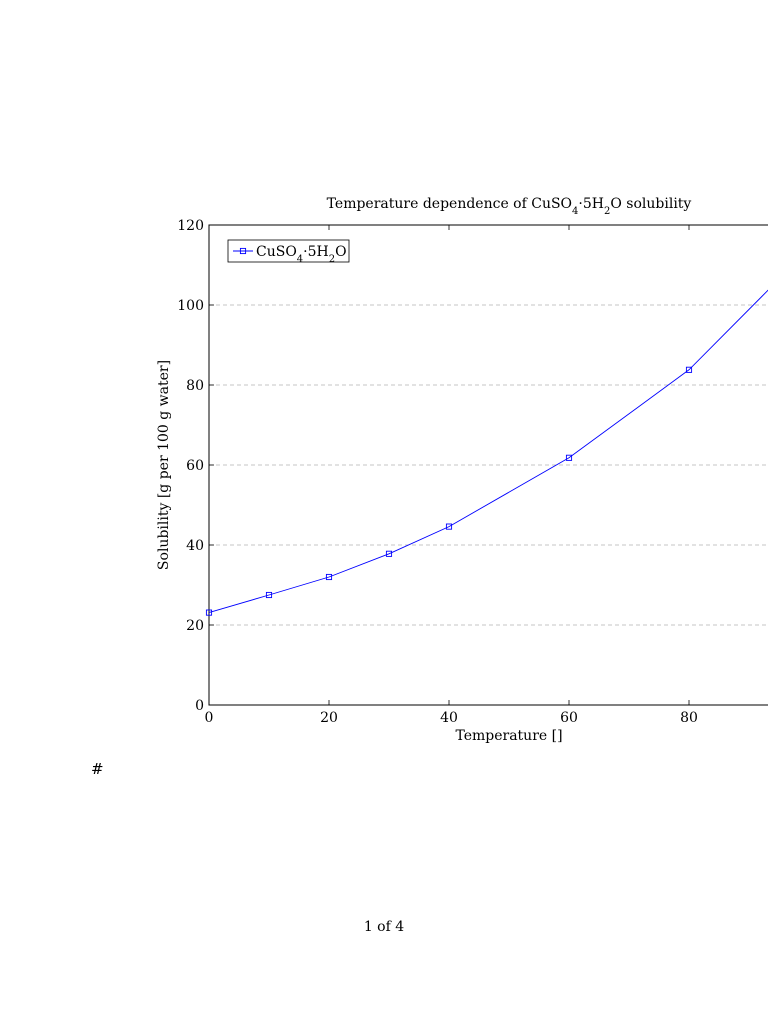  What do you see at coordinates (97, 769) in the screenshot?
I see `stray-hash-text: #` at bounding box center [97, 769].